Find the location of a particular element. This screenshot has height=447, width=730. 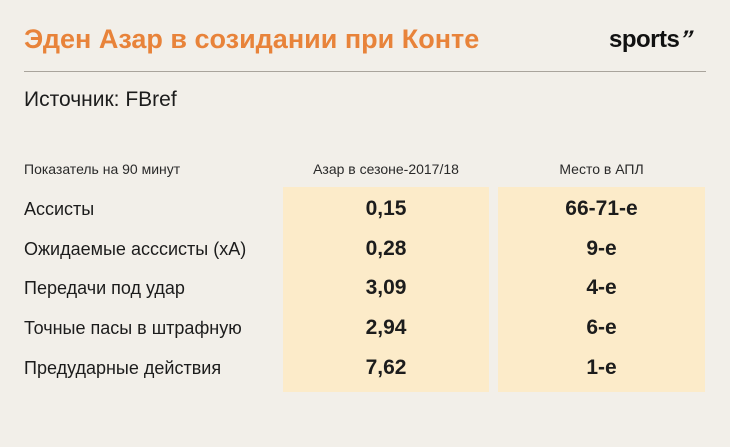

metric-name: Ассисты is located at coordinates (59, 209).